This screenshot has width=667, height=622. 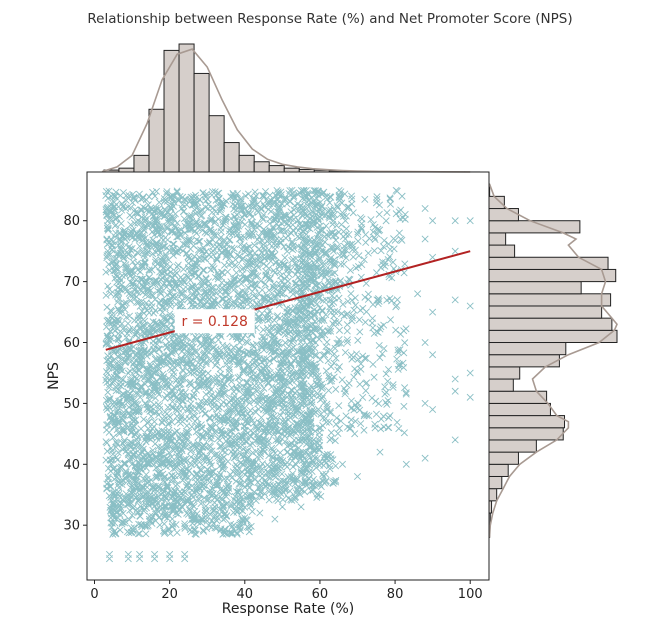 I want to click on y-tick-label: 70, so click(x=71, y=282).